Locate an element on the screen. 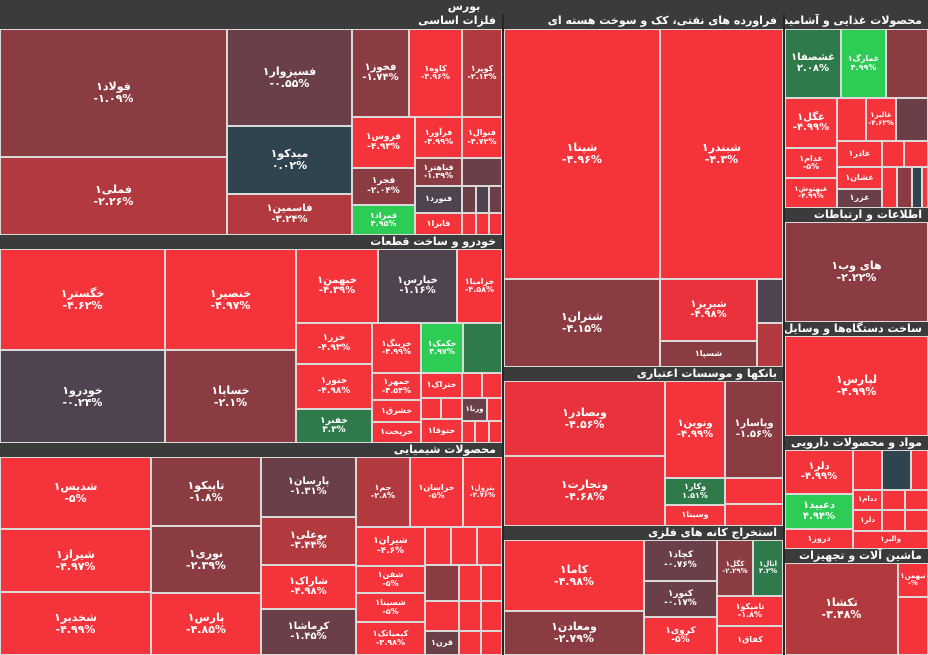 Image resolution: width=928 pixels, height=655 pixels. stock-tile-fkhooz: فخوز۱ -۱.۷۴% is located at coordinates (380, 73).